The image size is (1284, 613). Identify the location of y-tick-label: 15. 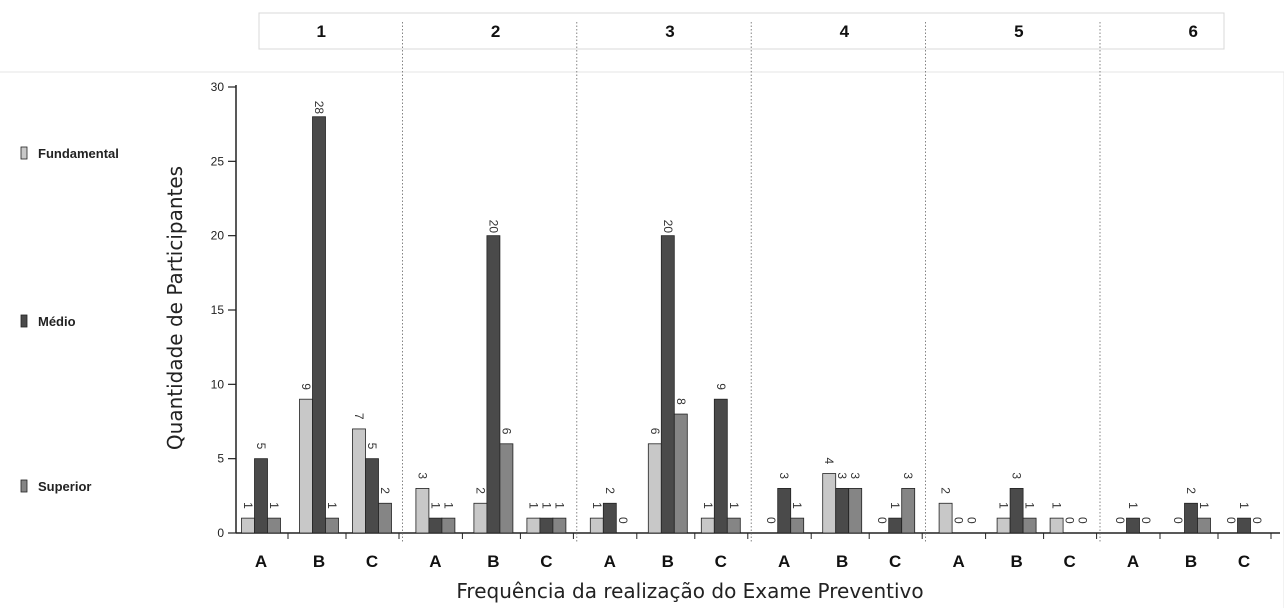
(218, 310).